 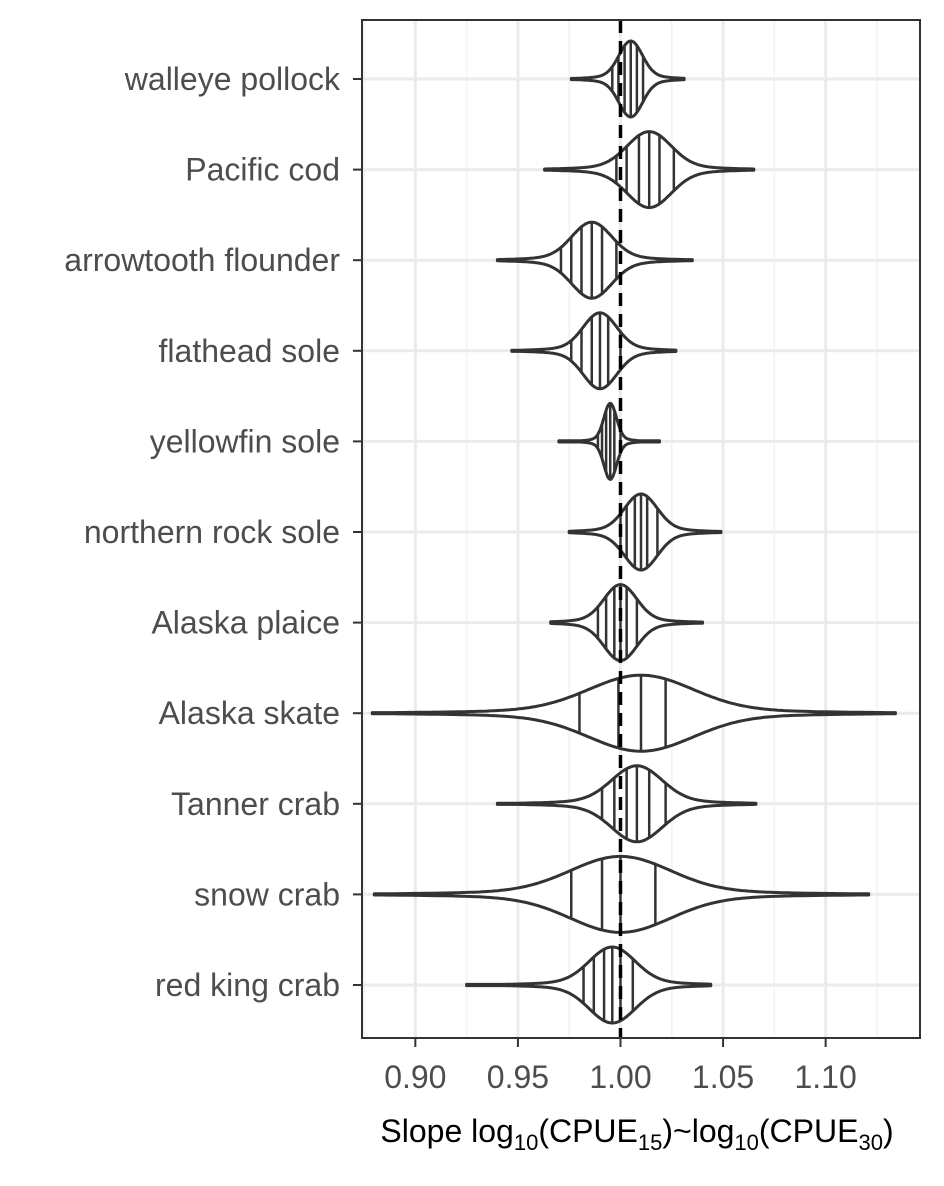 What do you see at coordinates (262, 170) in the screenshot?
I see `y-tick-label: Pacific cod` at bounding box center [262, 170].